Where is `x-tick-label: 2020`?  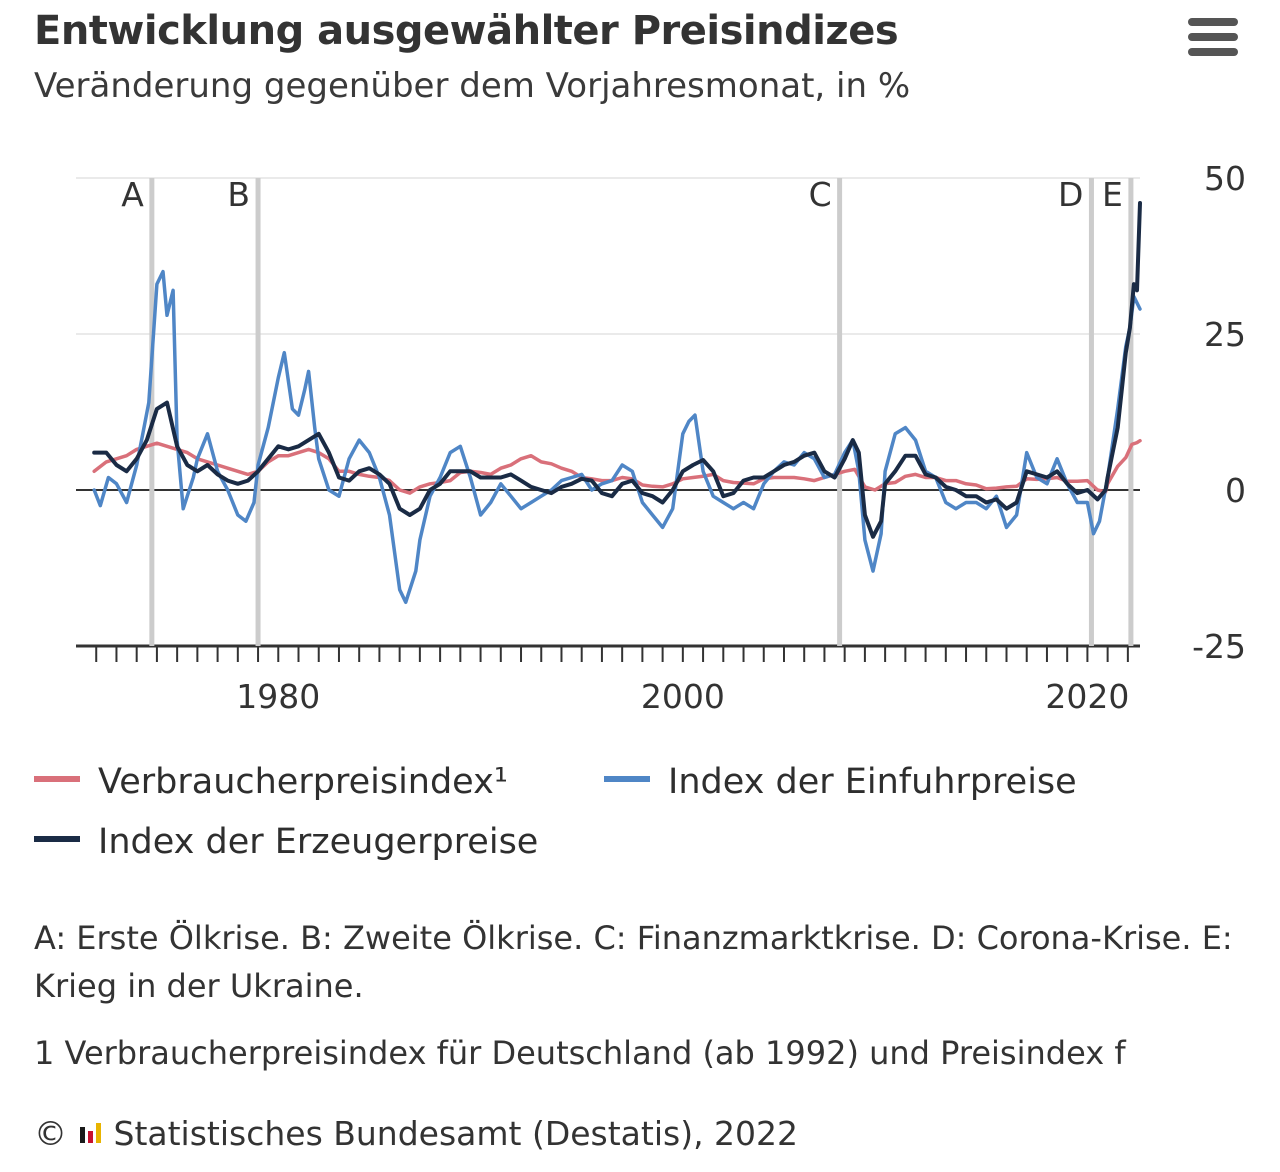
x-tick-label: 2020 is located at coordinates (1087, 696).